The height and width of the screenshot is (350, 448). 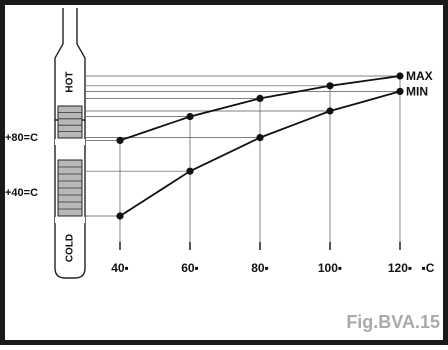 I want to click on gauge-lower-ticks, so click(x=70, y=188).